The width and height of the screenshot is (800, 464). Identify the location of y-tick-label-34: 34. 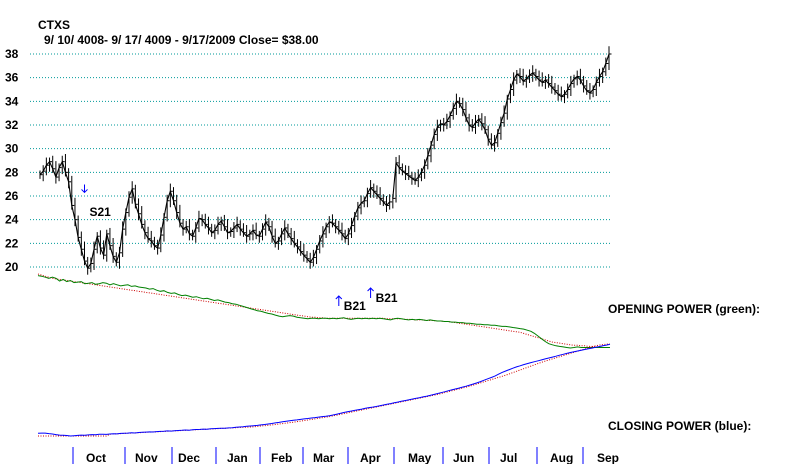
(12, 101).